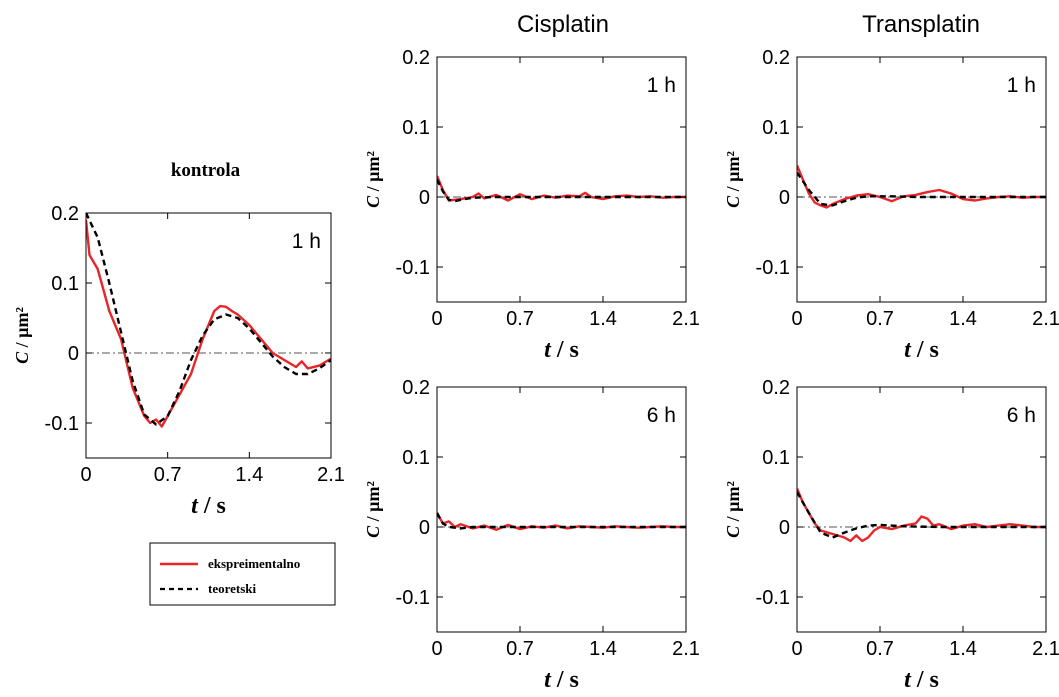 The width and height of the screenshot is (1059, 697). I want to click on chart-panel-2: 0 0.7 1.4 2.1 0.2 0.1 0 -0.1 1 h t / s C / µm², so click(531, 205).